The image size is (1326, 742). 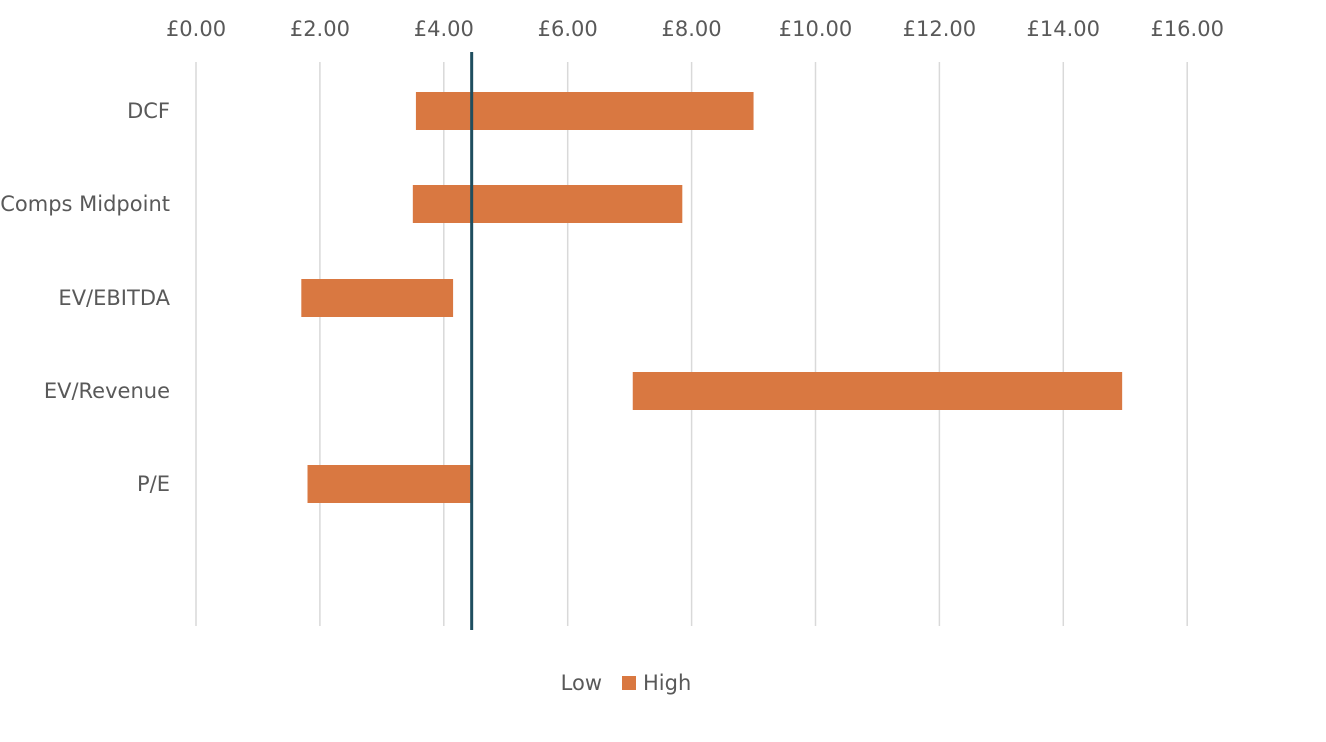 What do you see at coordinates (107, 391) in the screenshot?
I see `category-label: EV/Revenue` at bounding box center [107, 391].